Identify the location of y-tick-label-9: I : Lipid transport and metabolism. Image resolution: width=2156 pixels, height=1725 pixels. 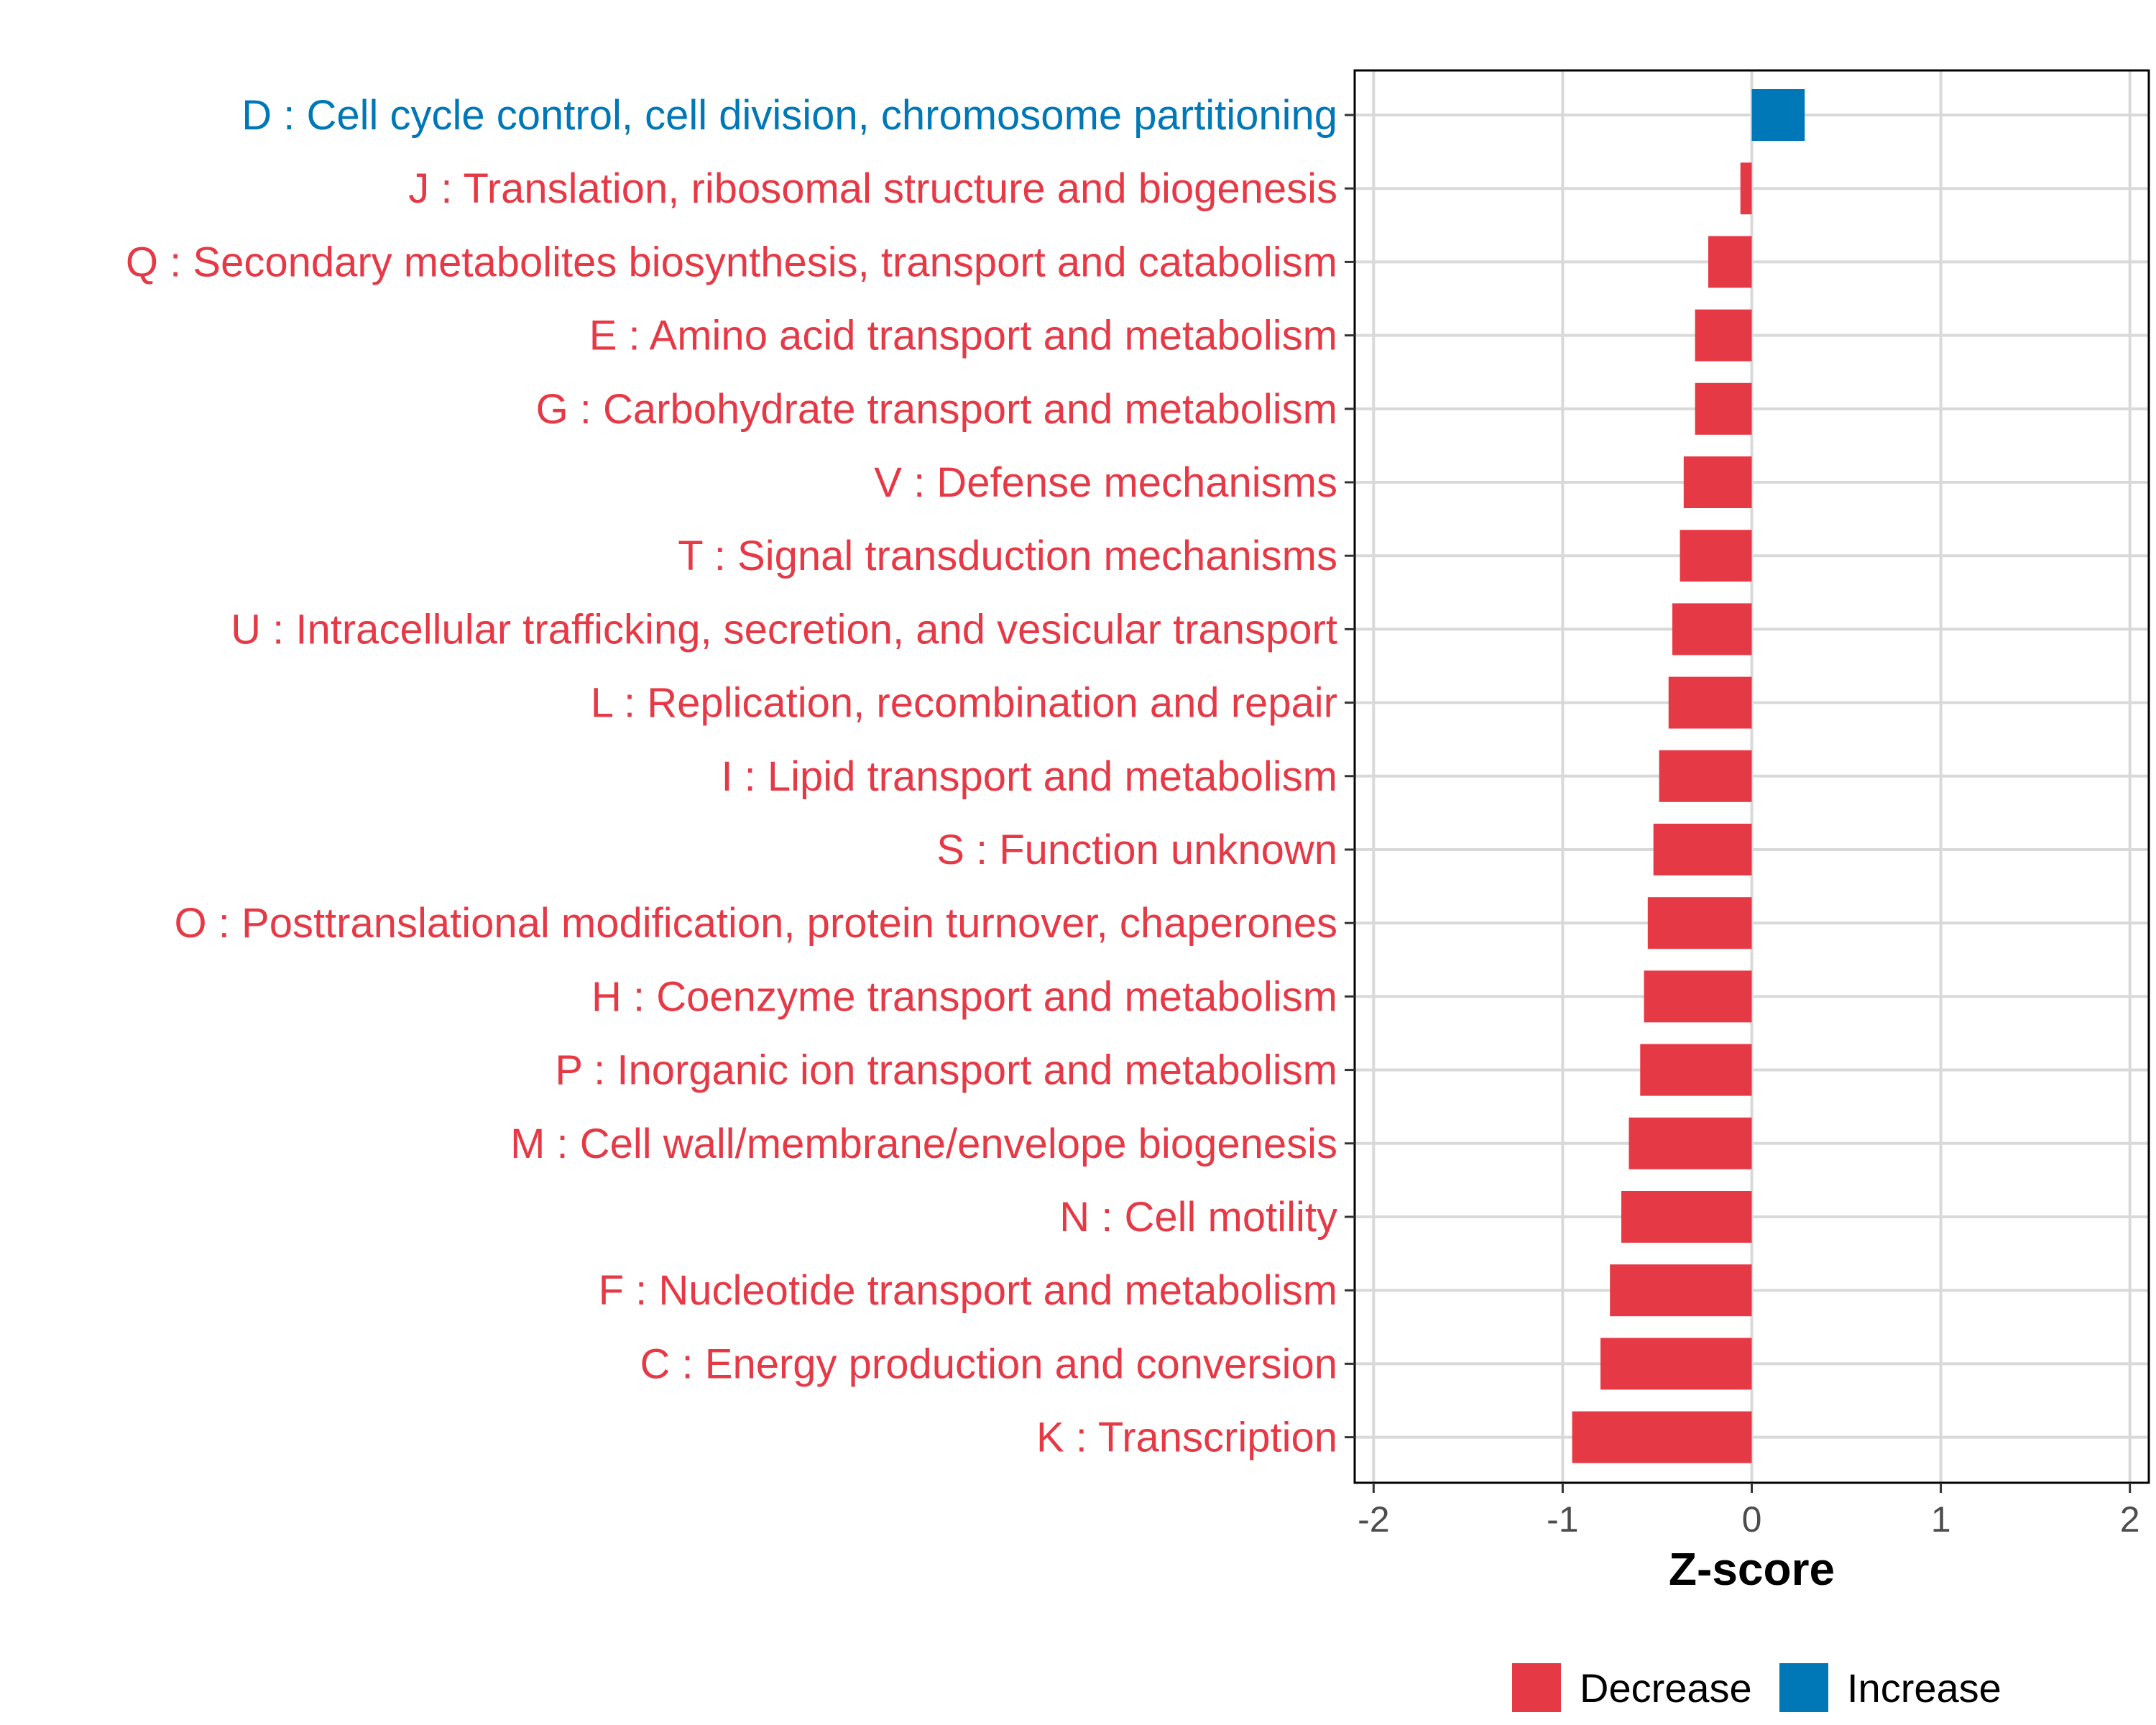
(1029, 776).